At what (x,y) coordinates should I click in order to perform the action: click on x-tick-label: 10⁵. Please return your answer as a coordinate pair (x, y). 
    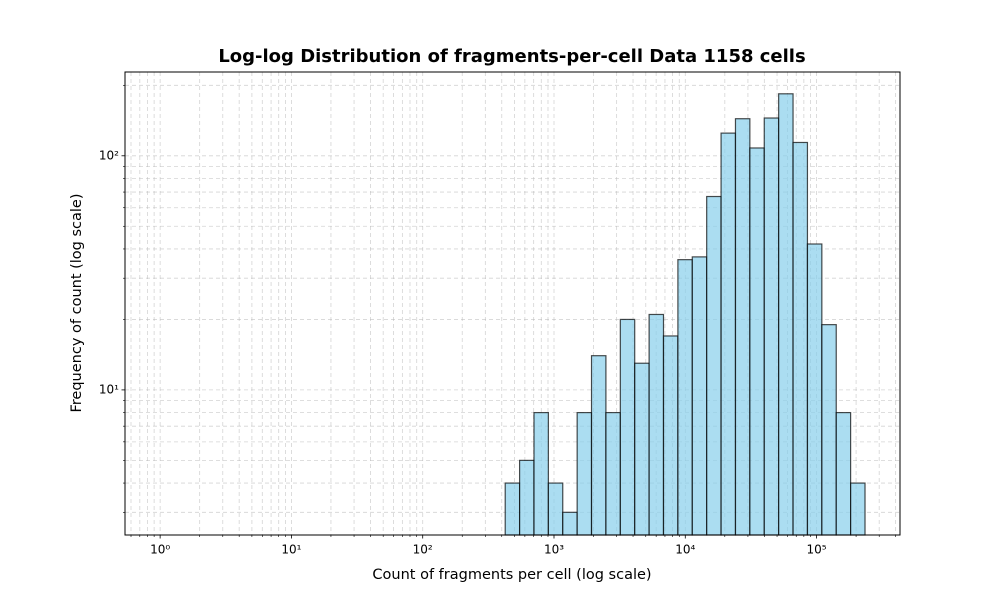
    Looking at the image, I should click on (817, 550).